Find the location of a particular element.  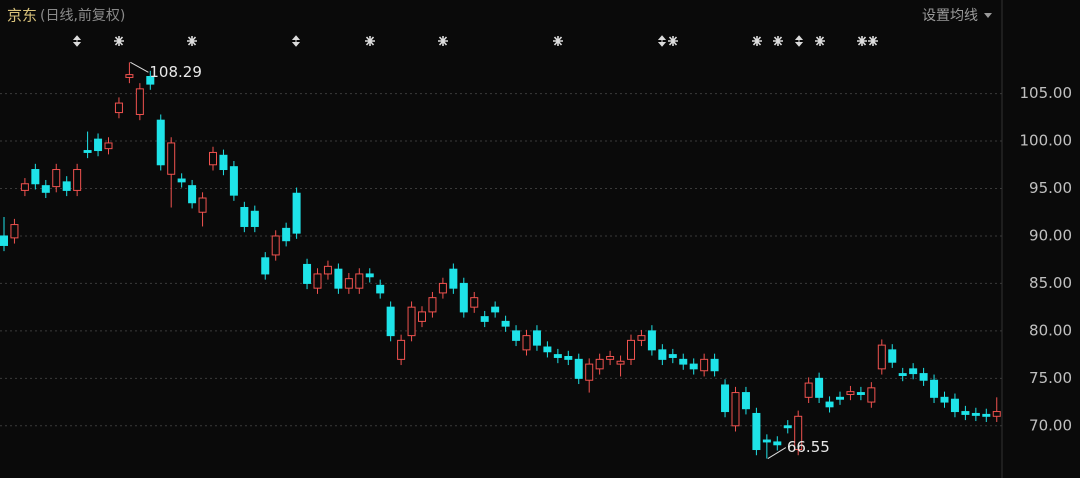

annotation-label: 66.55 is located at coordinates (808, 447).